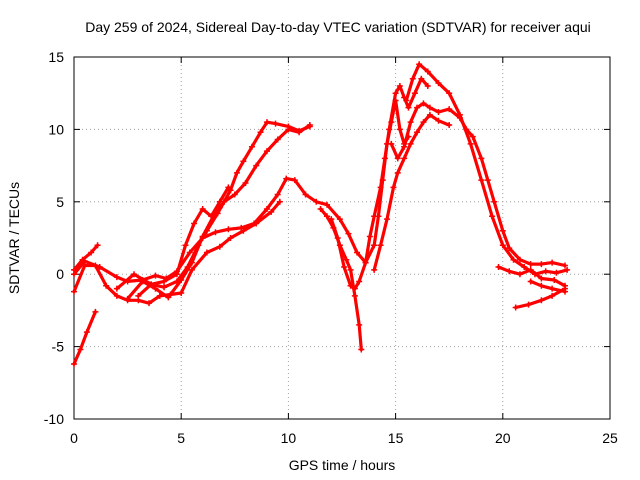  What do you see at coordinates (396, 438) in the screenshot?
I see `x-tick-label: 15` at bounding box center [396, 438].